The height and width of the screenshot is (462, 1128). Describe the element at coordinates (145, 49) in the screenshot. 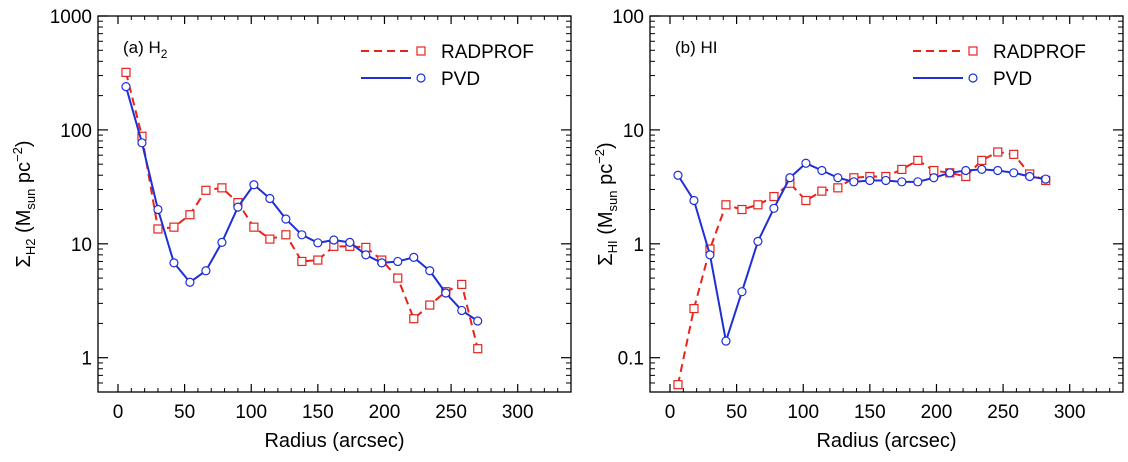

I see `panel-label: (a) H2` at that location.